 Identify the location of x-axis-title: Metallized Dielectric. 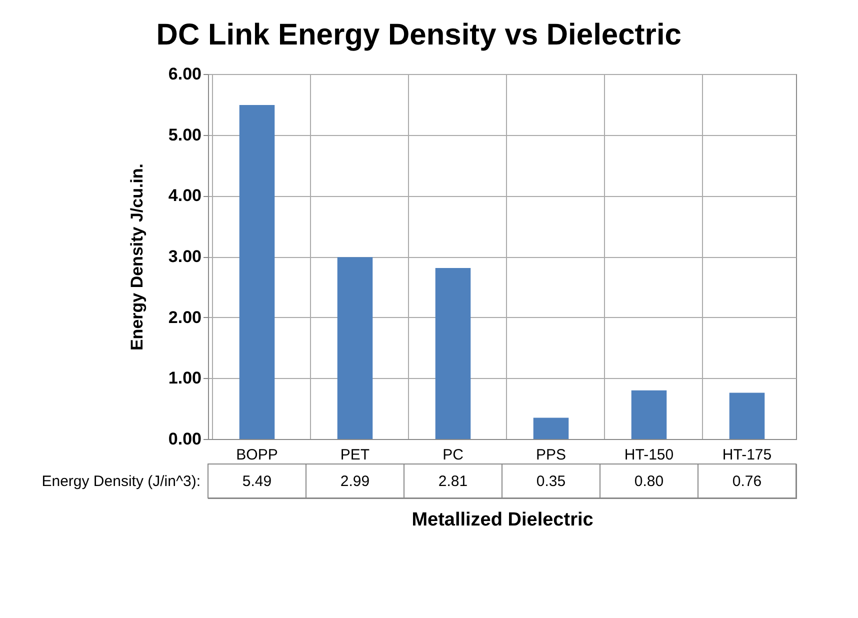
(503, 520).